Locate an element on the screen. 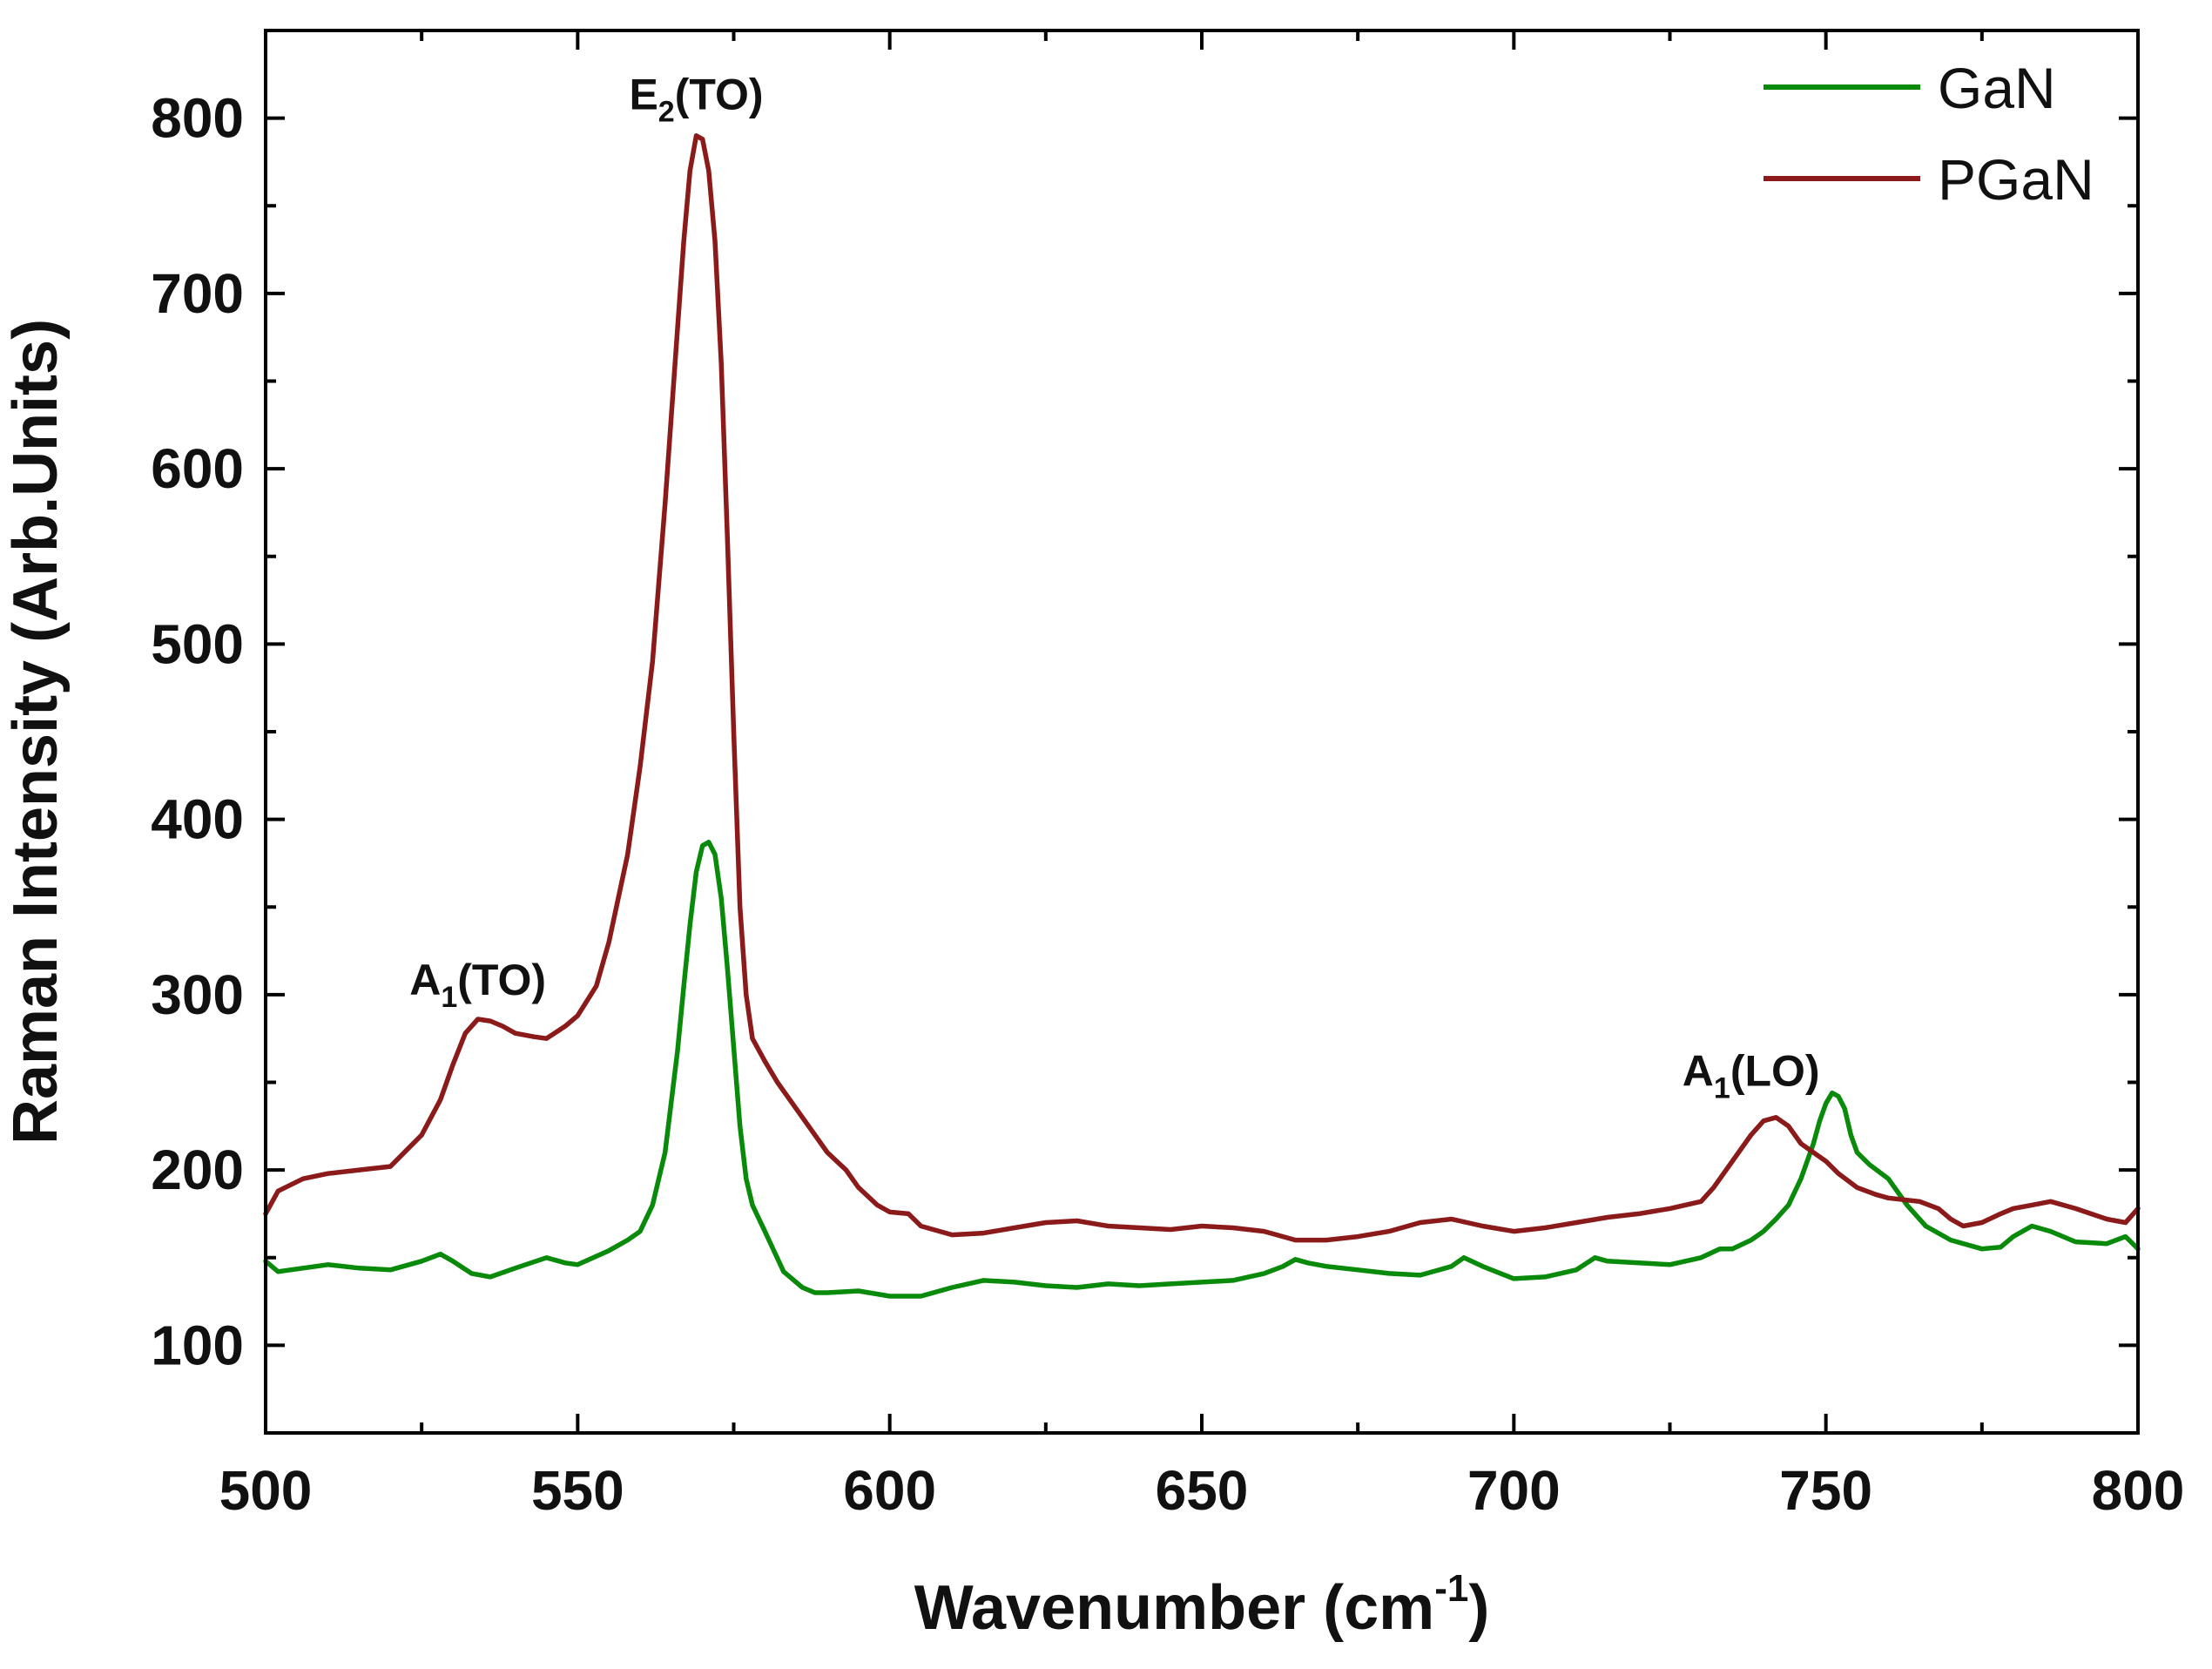 The image size is (2212, 1669). y-tick-label: 300 is located at coordinates (198, 995).